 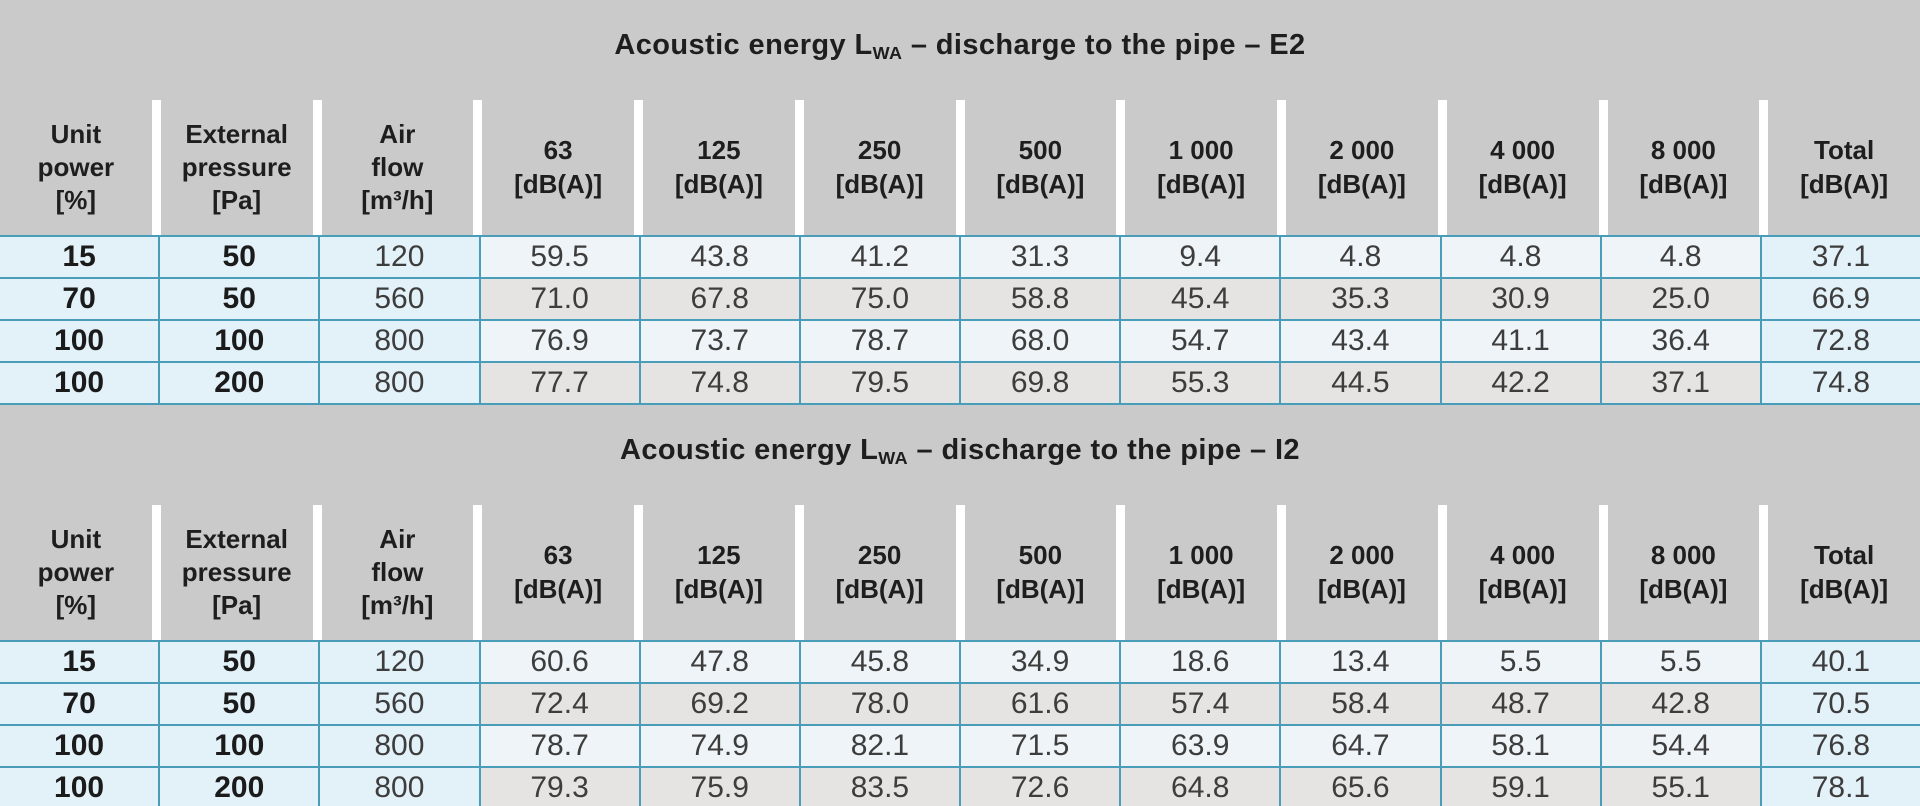 I want to click on data-cell-r1-c1: 50, so click(x=239, y=299).